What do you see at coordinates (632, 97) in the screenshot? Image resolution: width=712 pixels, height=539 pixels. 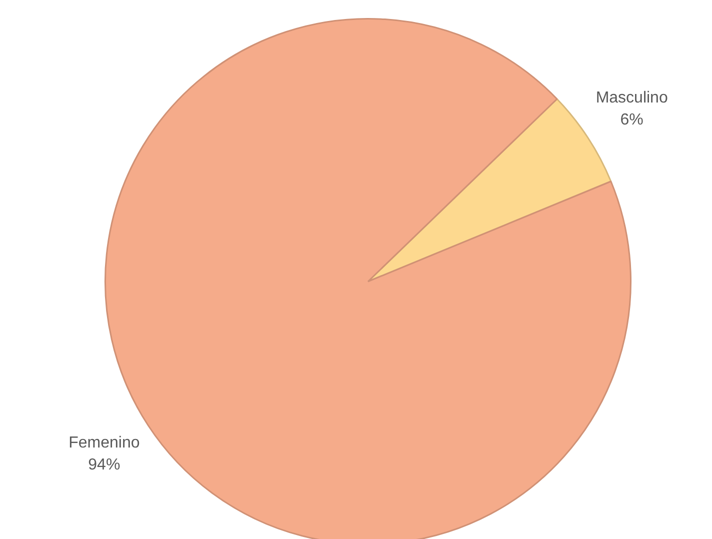 I see `slice-label: Masculino` at bounding box center [632, 97].